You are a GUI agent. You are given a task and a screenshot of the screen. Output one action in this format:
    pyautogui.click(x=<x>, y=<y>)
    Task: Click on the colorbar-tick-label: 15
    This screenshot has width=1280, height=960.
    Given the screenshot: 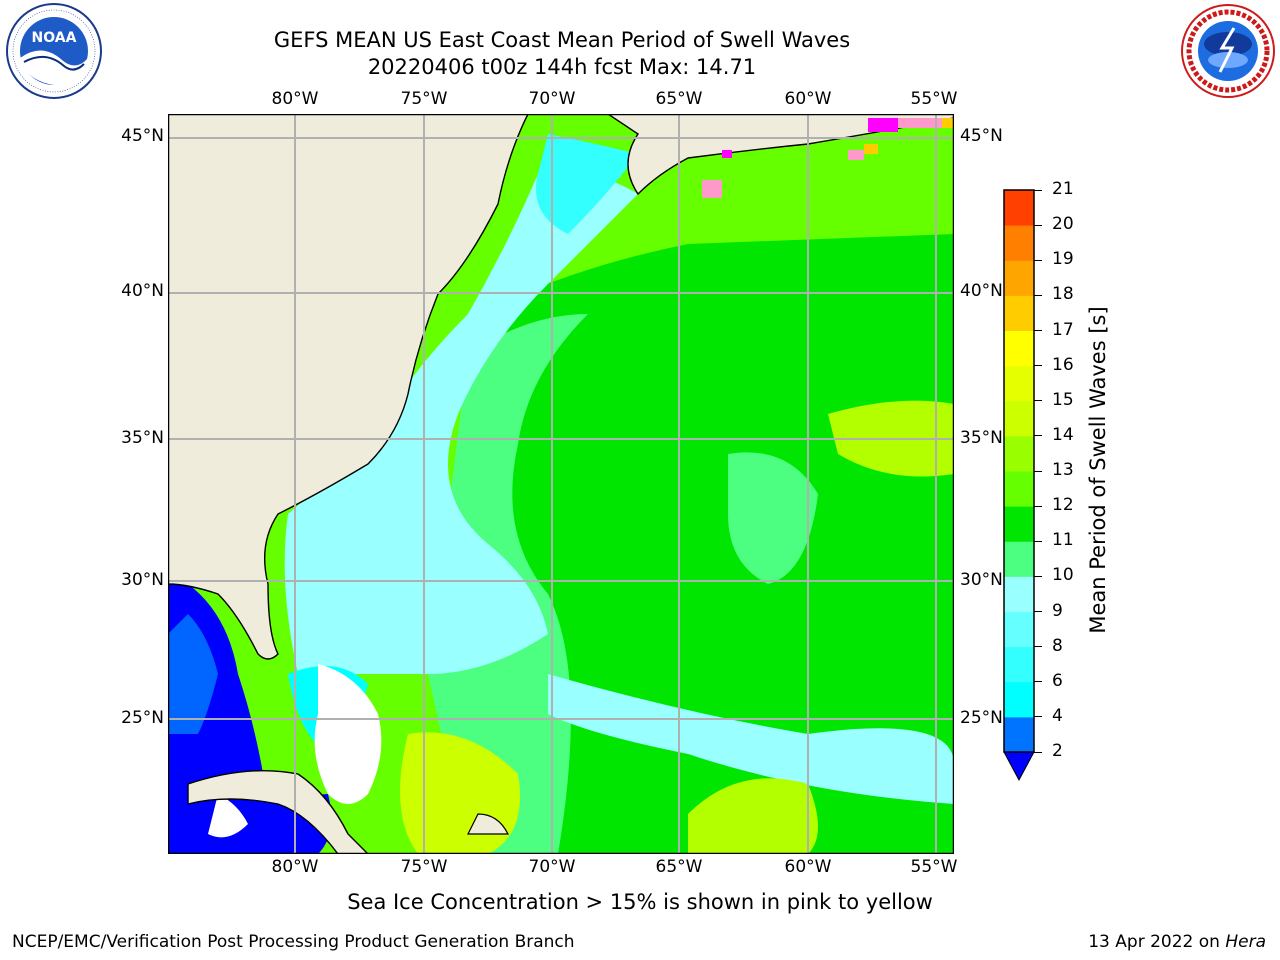 What is the action you would take?
    pyautogui.click(x=1063, y=399)
    